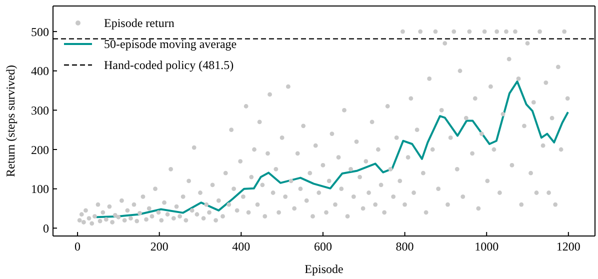  I want to click on y-tick-label: 400, so click(40, 71).